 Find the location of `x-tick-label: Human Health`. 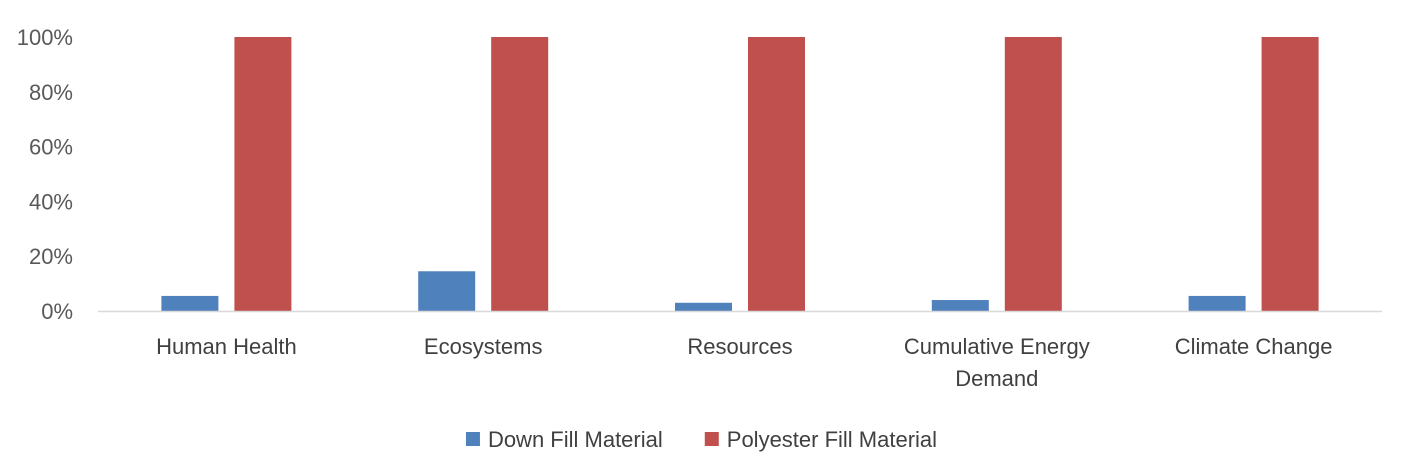

x-tick-label: Human Health is located at coordinates (226, 346).